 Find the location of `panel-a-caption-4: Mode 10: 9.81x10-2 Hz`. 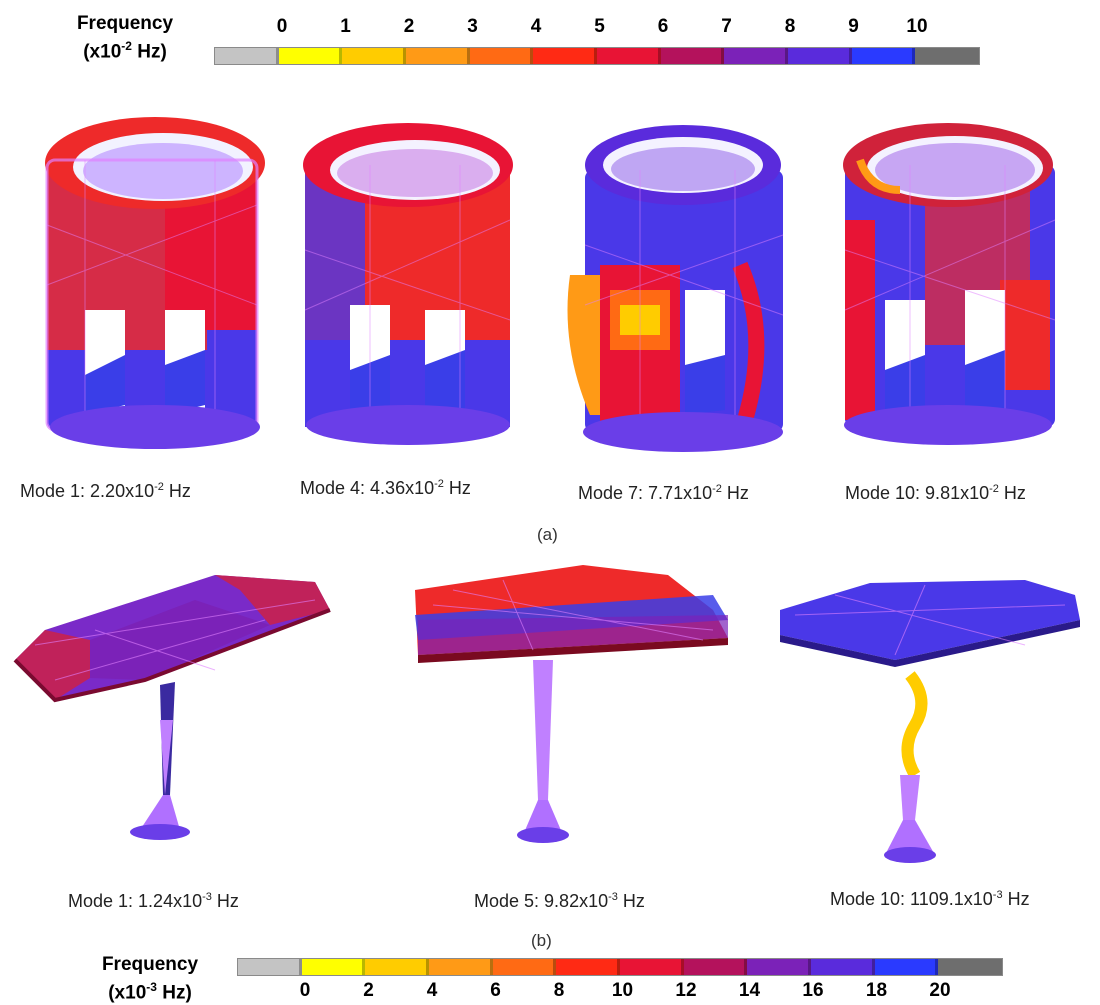

panel-a-caption-4: Mode 10: 9.81x10-2 Hz is located at coordinates (935, 493).